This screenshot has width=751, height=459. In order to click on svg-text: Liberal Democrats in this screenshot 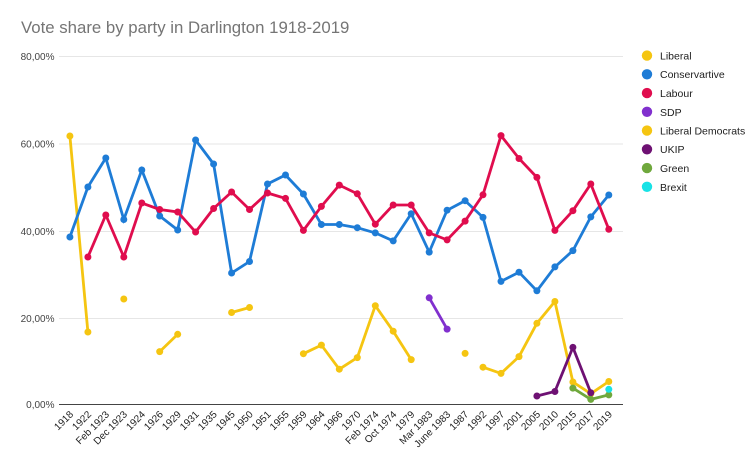, I will do `click(702, 132)`.